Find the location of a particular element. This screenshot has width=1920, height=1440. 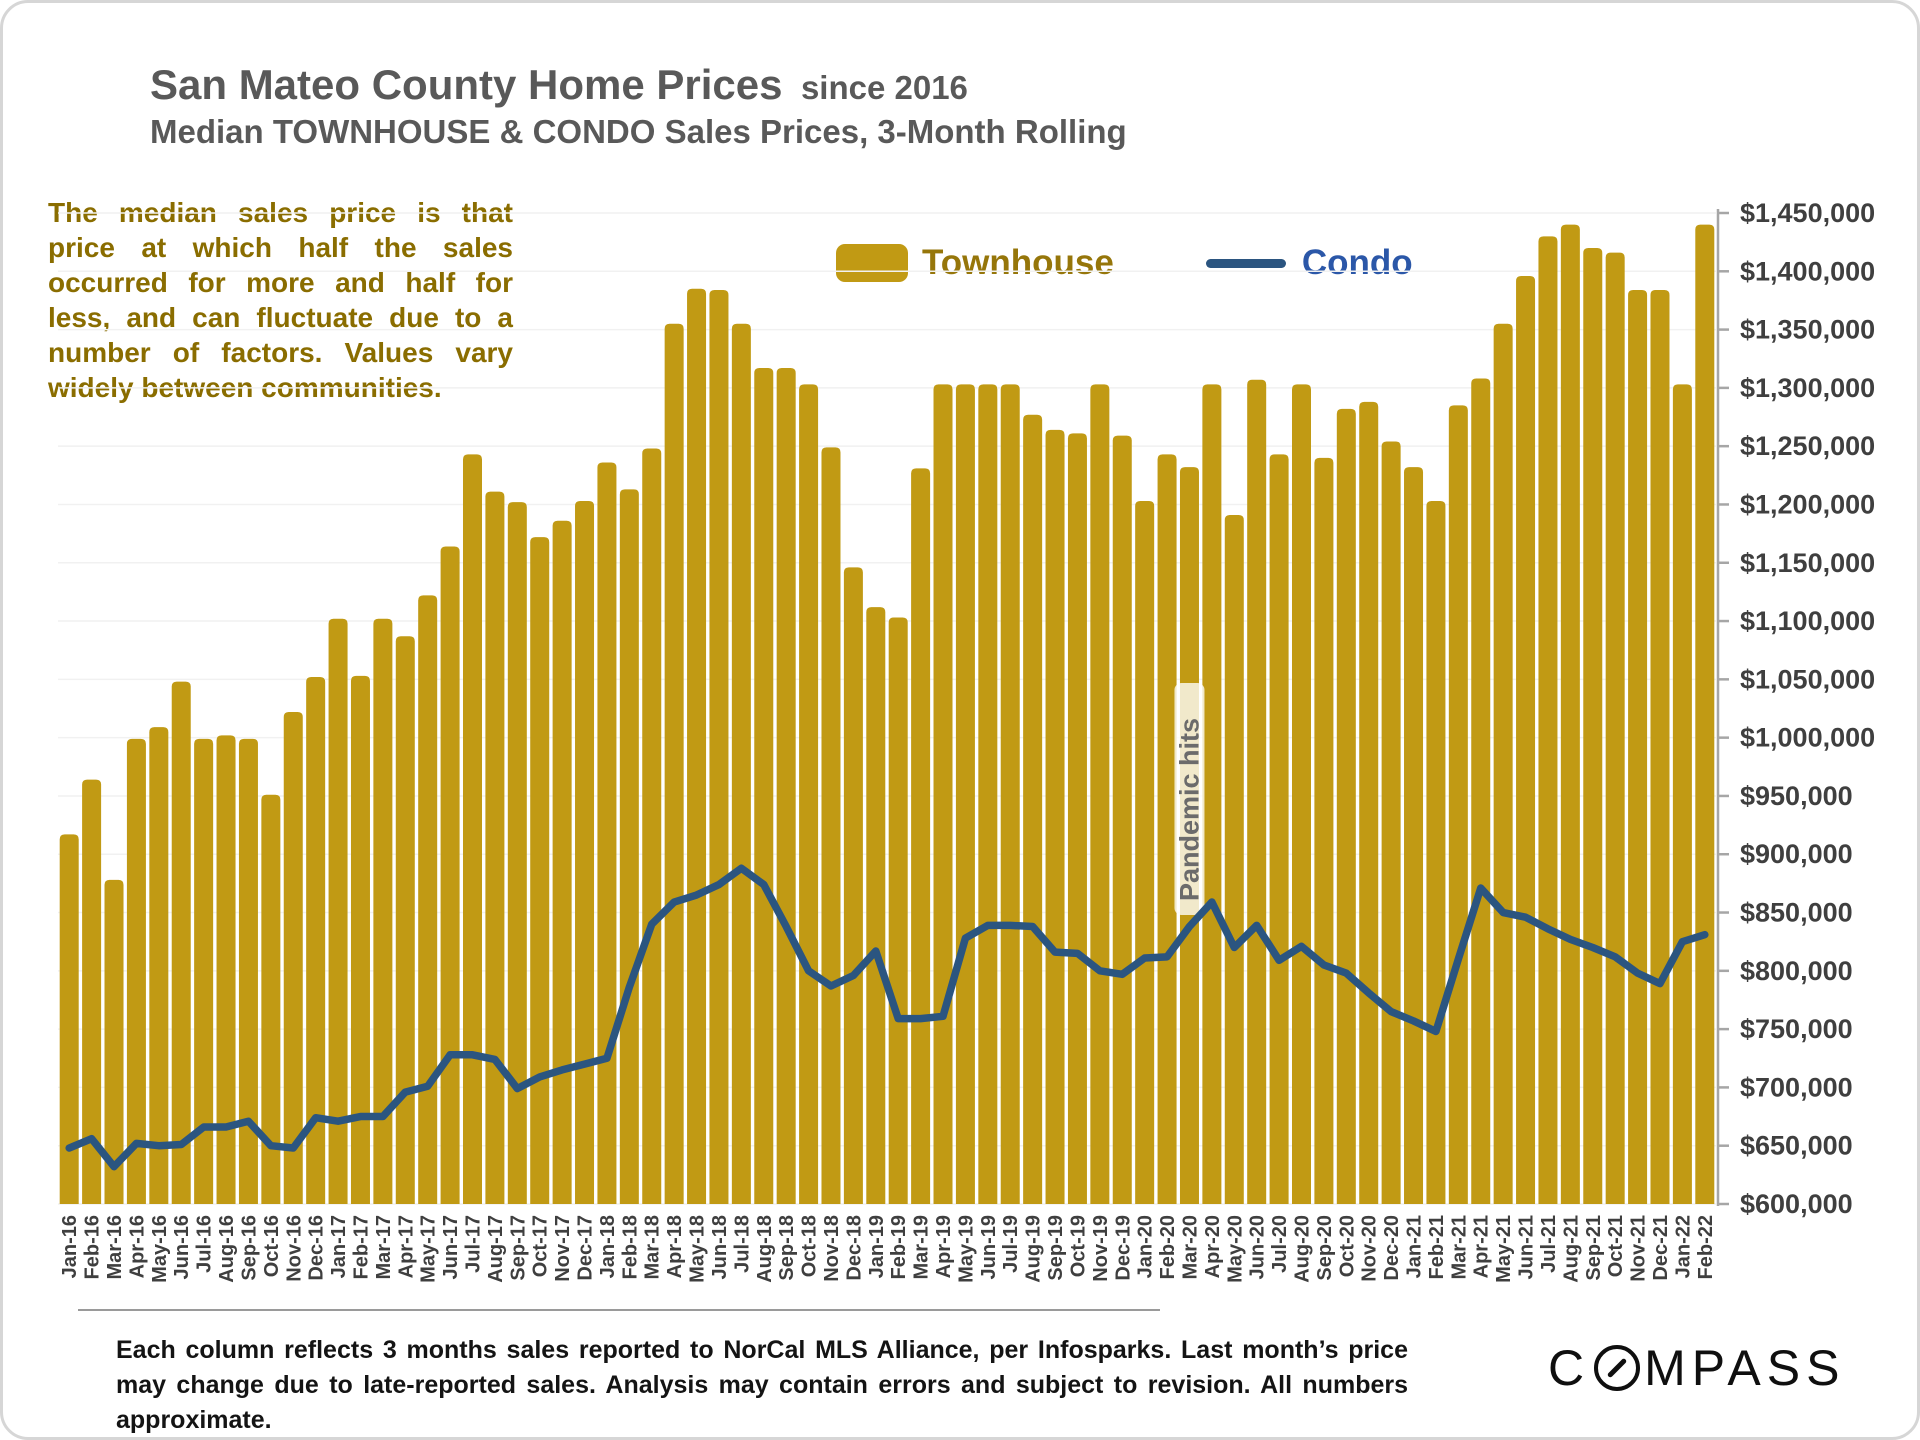

compass-logo-suffix: MPASS is located at coordinates (1745, 1368).